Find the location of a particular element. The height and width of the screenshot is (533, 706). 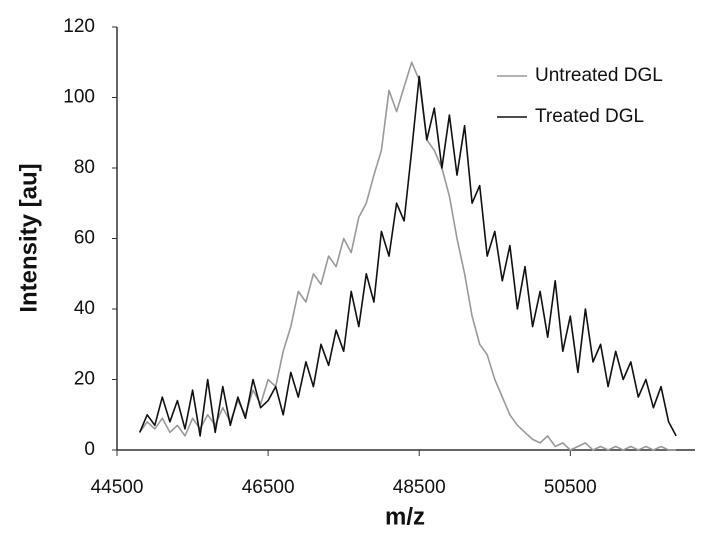

y-tick-label: 60 is located at coordinates (84, 238).